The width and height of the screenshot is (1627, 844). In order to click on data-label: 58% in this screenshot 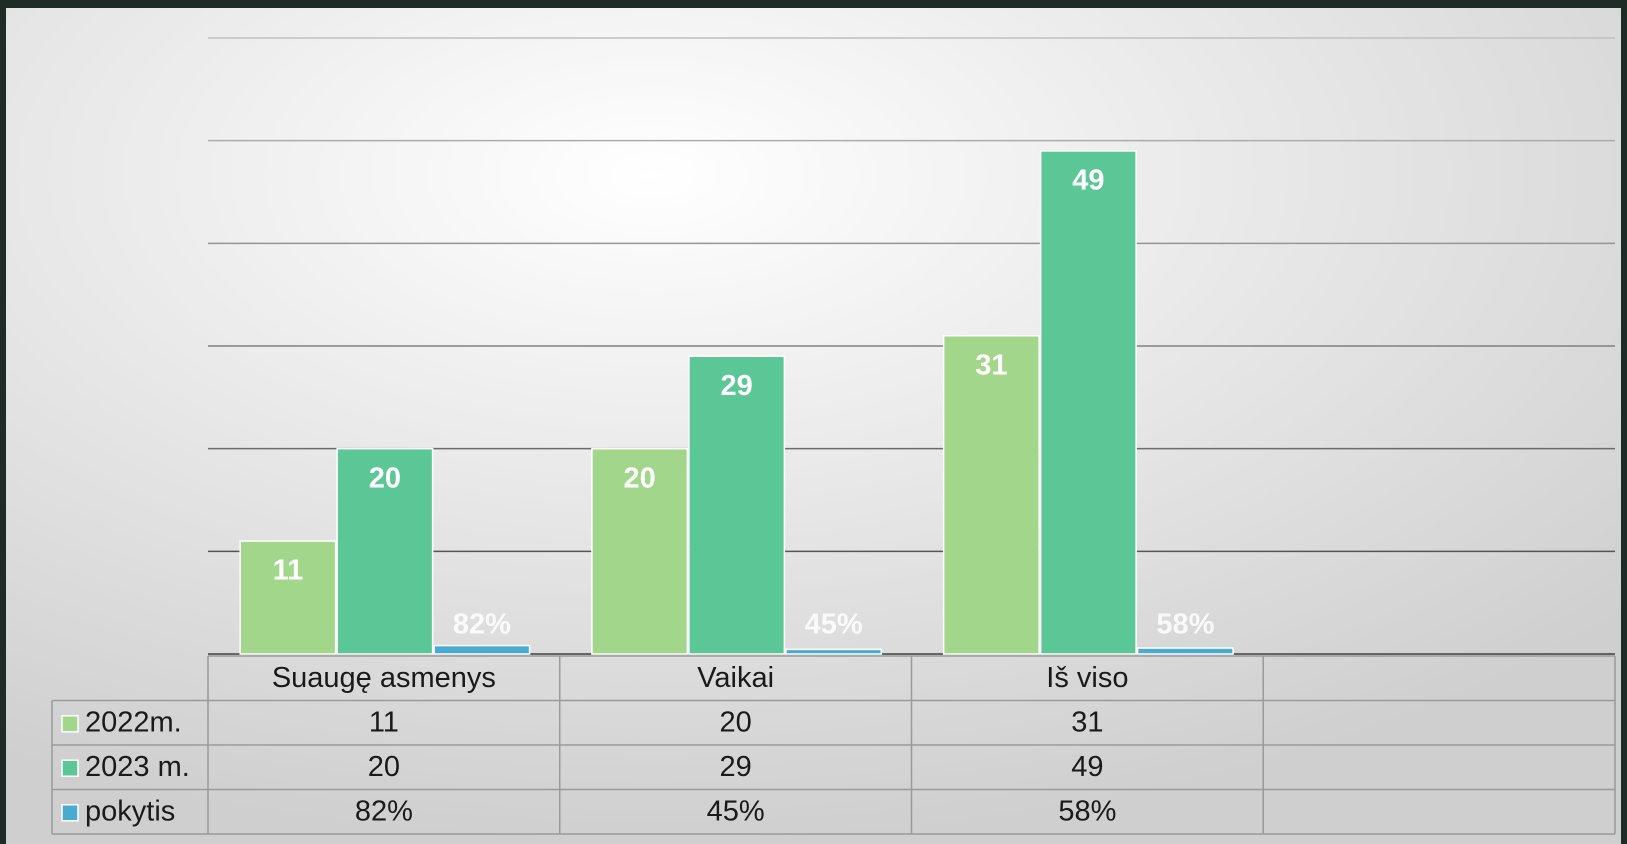, I will do `click(1185, 625)`.